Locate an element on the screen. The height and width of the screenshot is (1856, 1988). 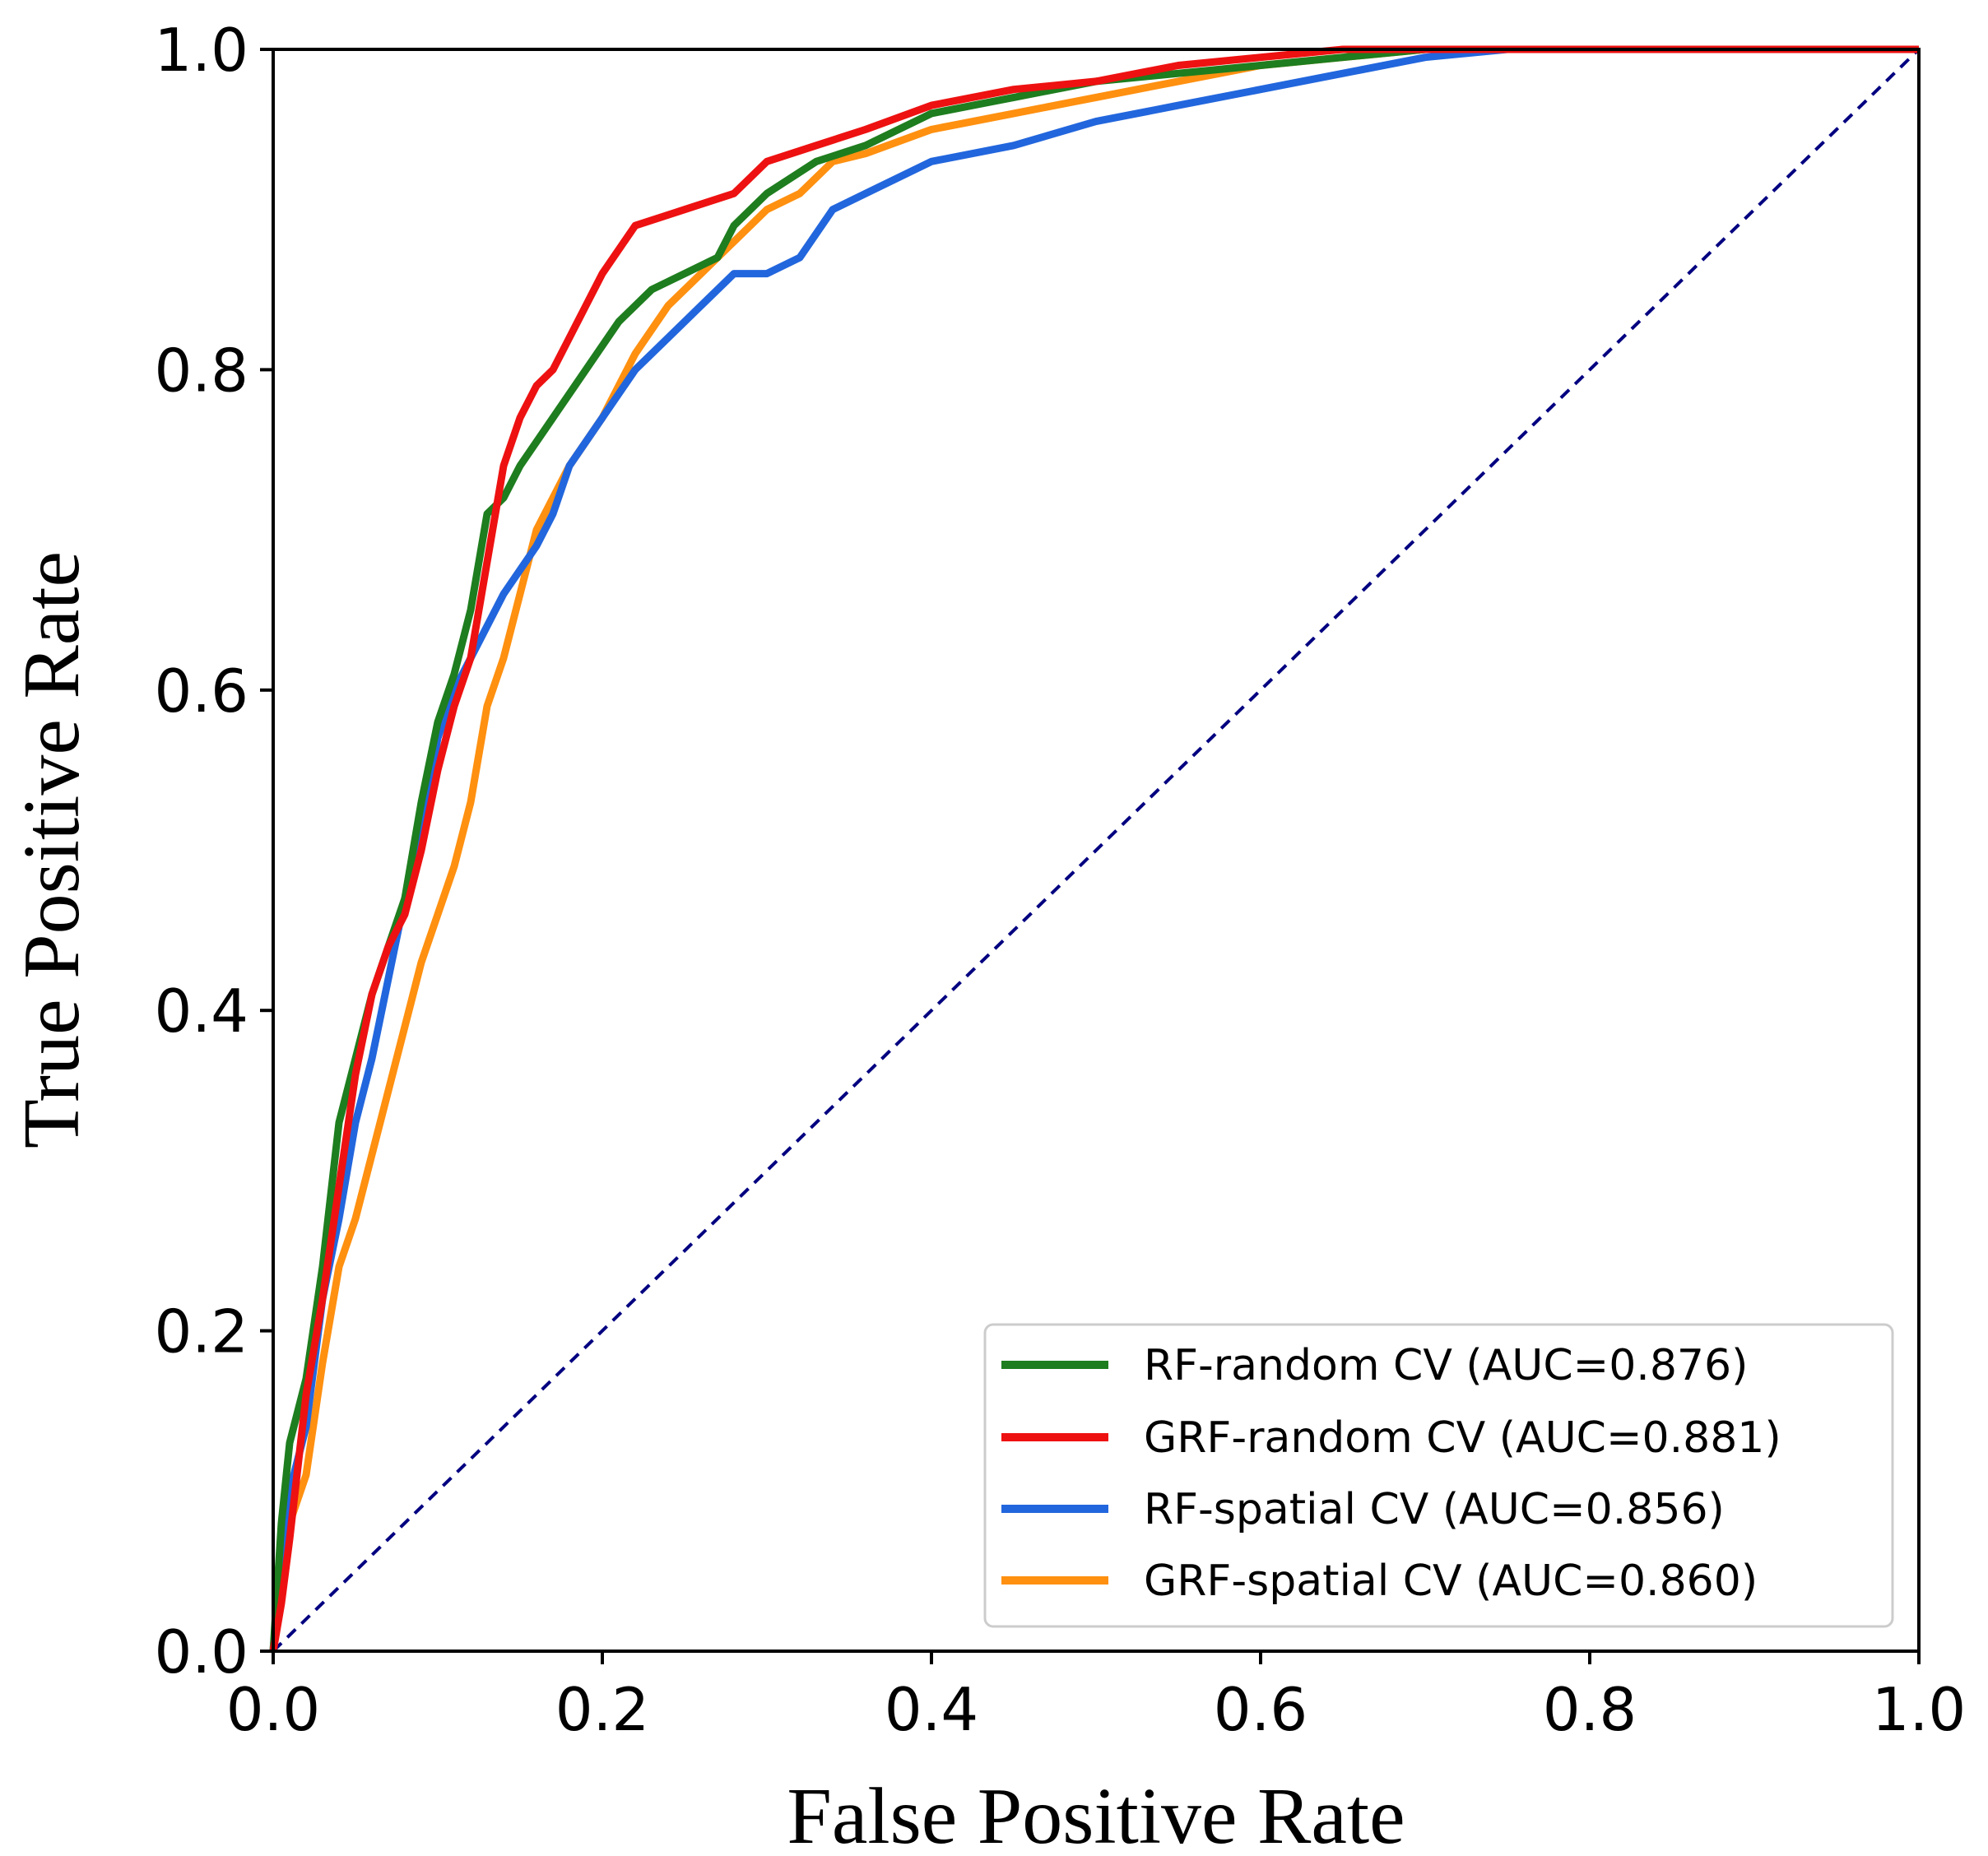
x-tick-label: 0.8 is located at coordinates (1590, 1709).